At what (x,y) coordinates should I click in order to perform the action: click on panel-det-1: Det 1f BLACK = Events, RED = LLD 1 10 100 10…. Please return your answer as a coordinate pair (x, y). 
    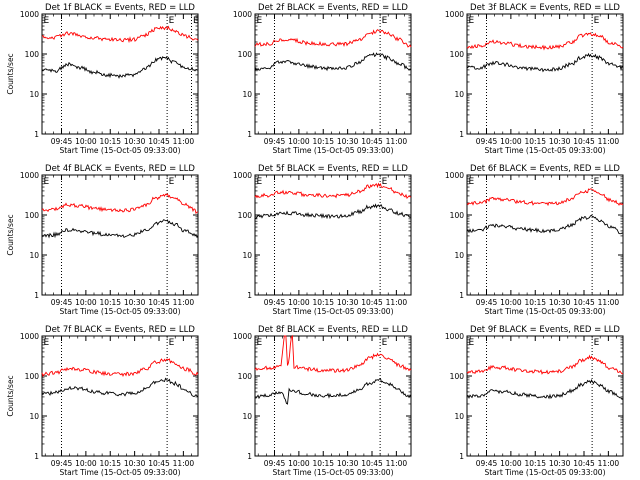
    Looking at the image, I should click on (102, 79).